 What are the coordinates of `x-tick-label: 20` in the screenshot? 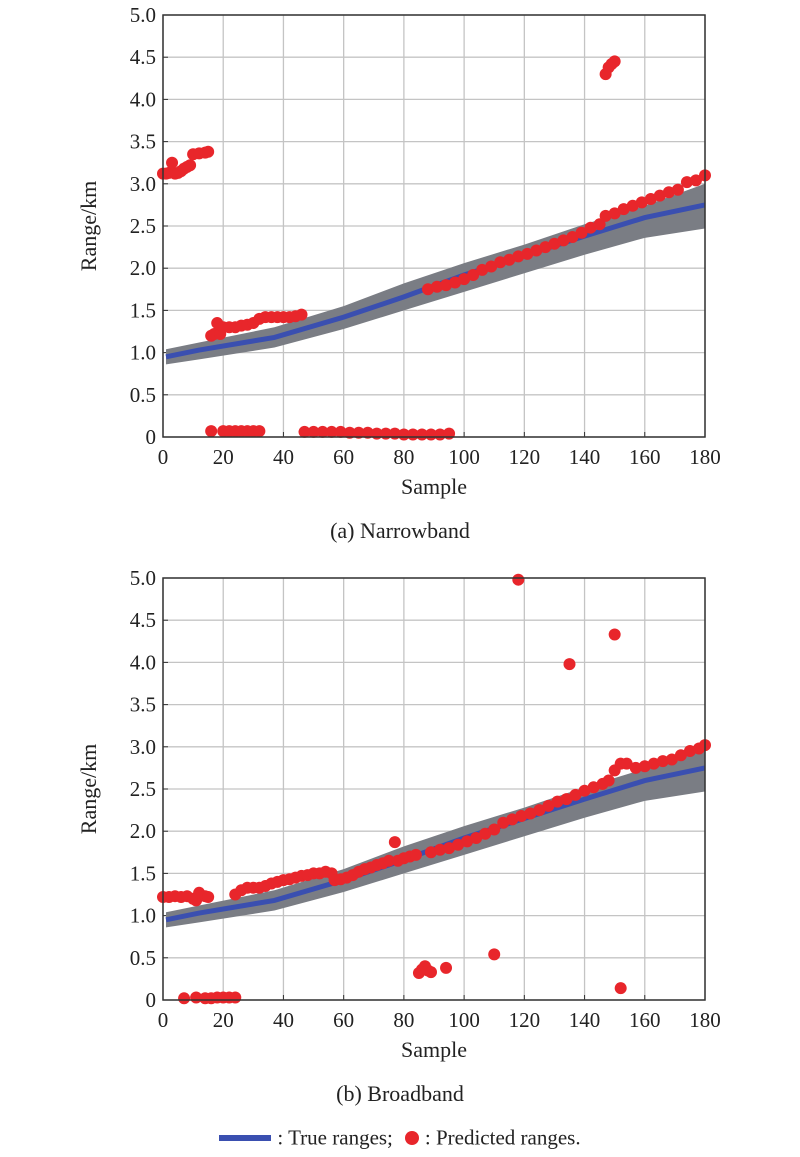 It's located at (223, 1020).